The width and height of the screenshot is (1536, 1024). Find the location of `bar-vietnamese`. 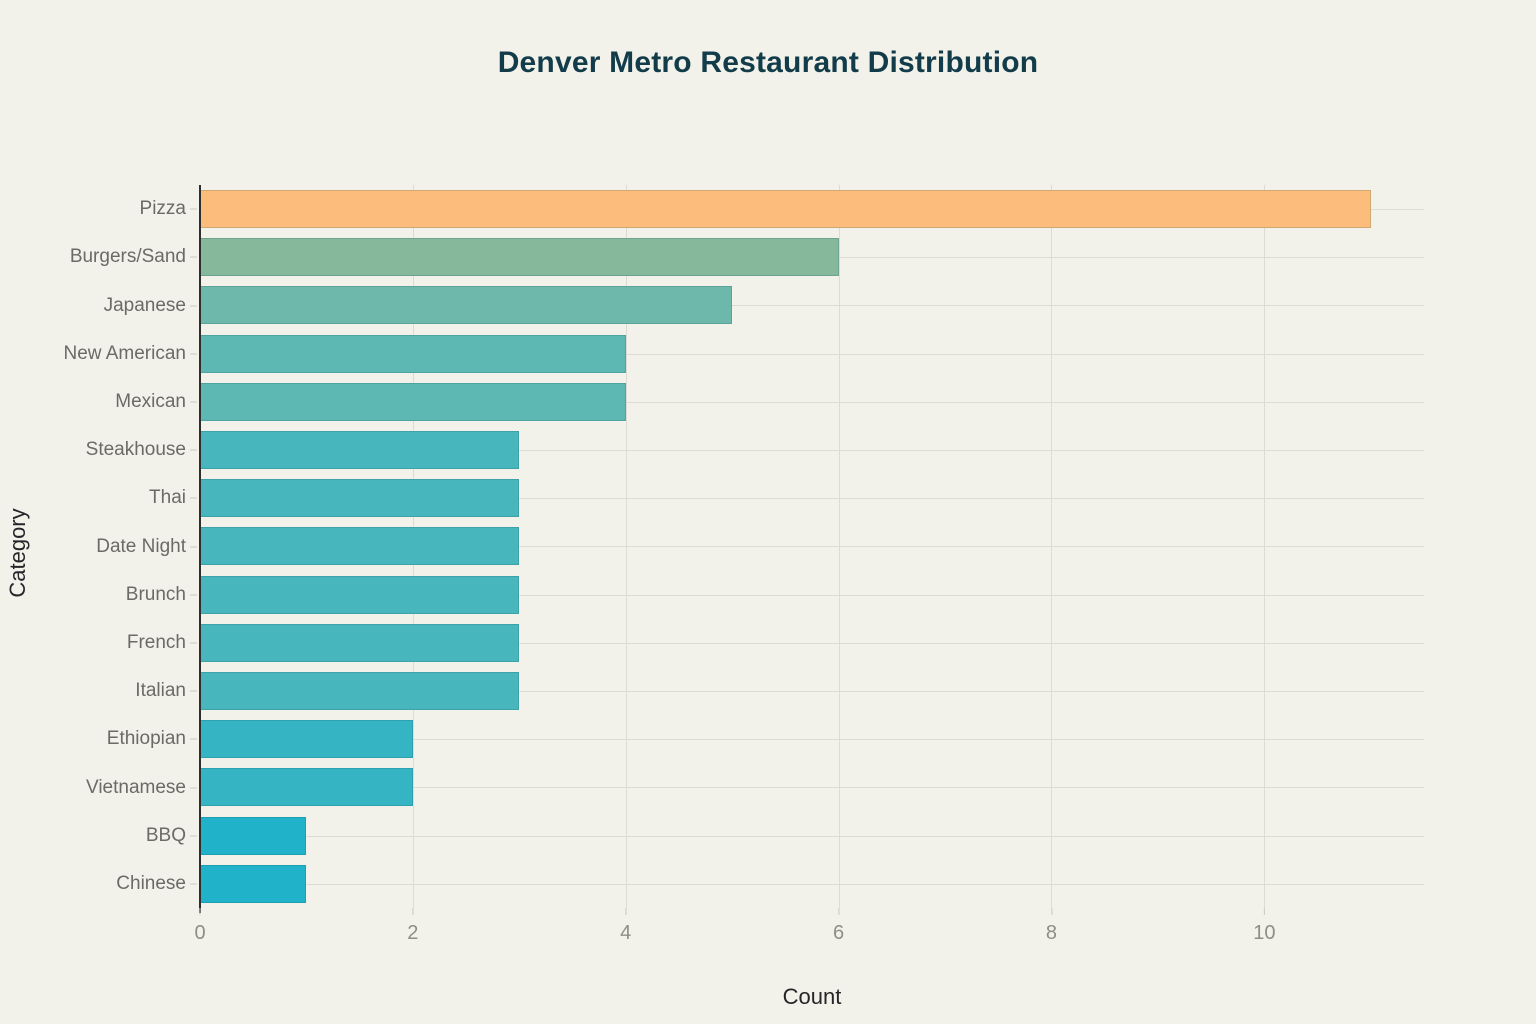

bar-vietnamese is located at coordinates (306, 787).